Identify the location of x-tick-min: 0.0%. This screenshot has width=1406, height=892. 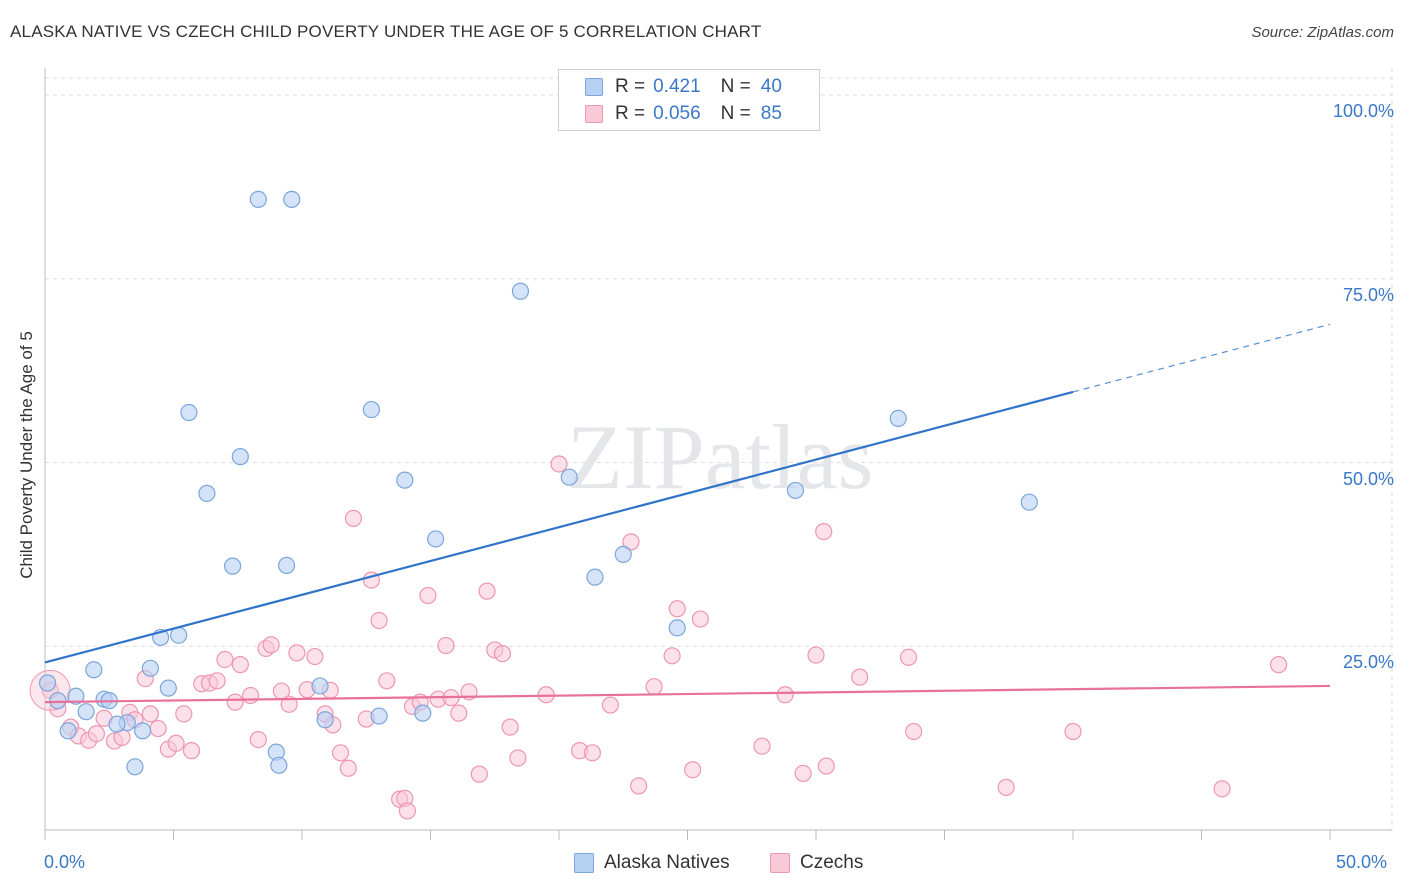
(65, 862).